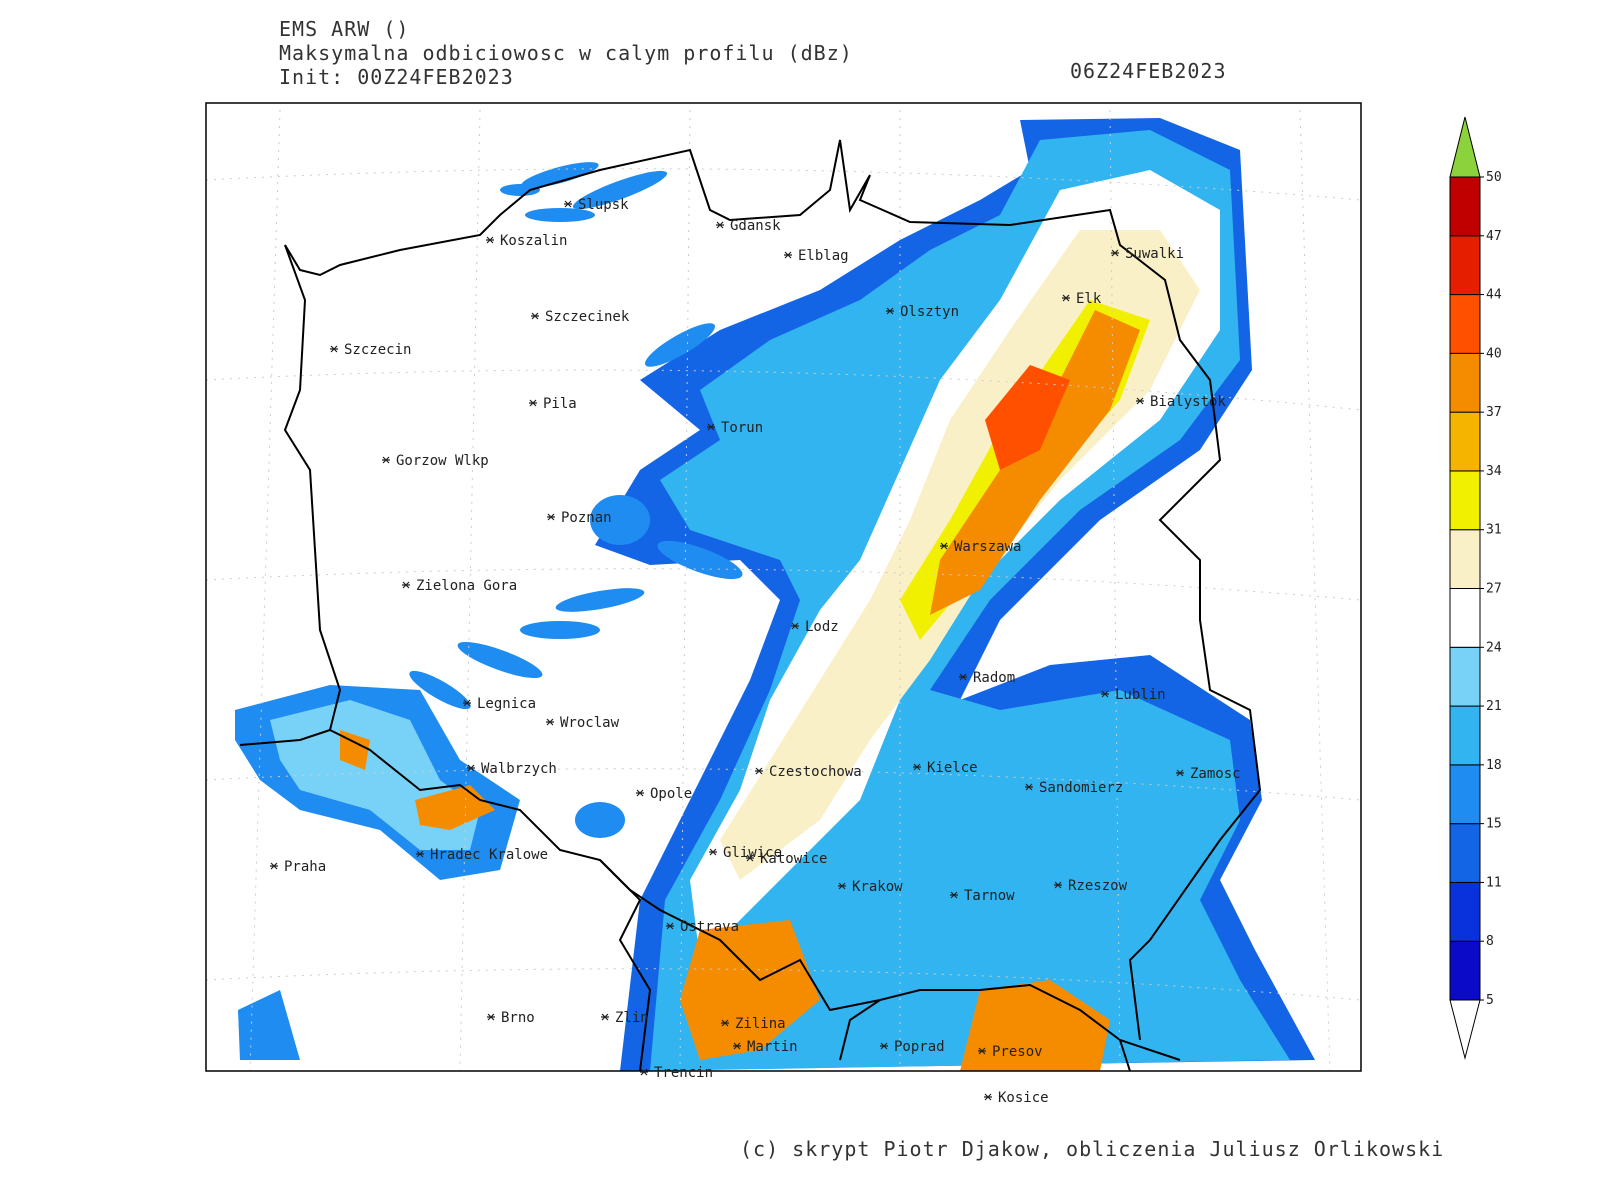  What do you see at coordinates (344, 29) in the screenshot?
I see `model-title: EMS ARW ()` at bounding box center [344, 29].